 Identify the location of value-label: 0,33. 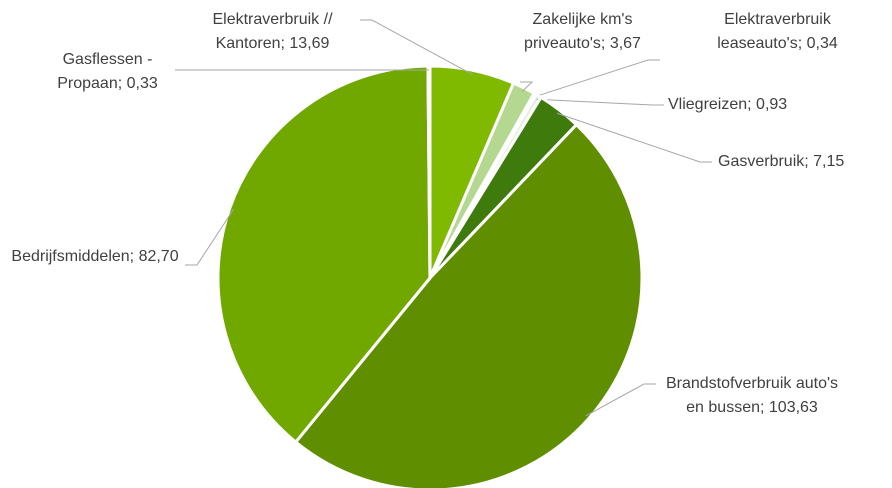
(142, 83).